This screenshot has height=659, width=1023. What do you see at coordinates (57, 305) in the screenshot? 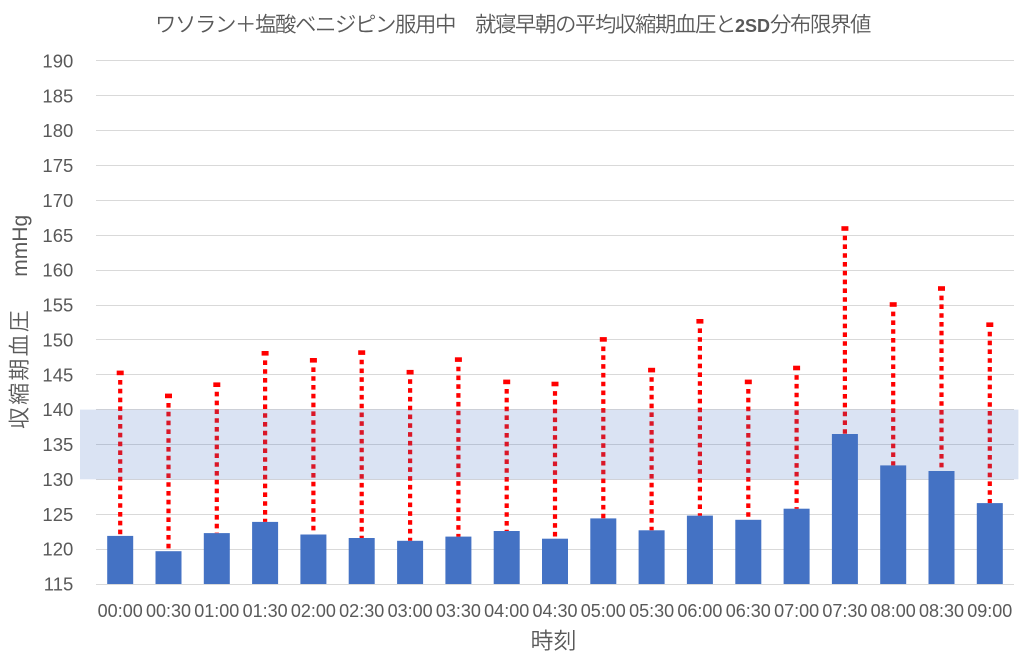
I see `svg-text: 155` at bounding box center [57, 305].